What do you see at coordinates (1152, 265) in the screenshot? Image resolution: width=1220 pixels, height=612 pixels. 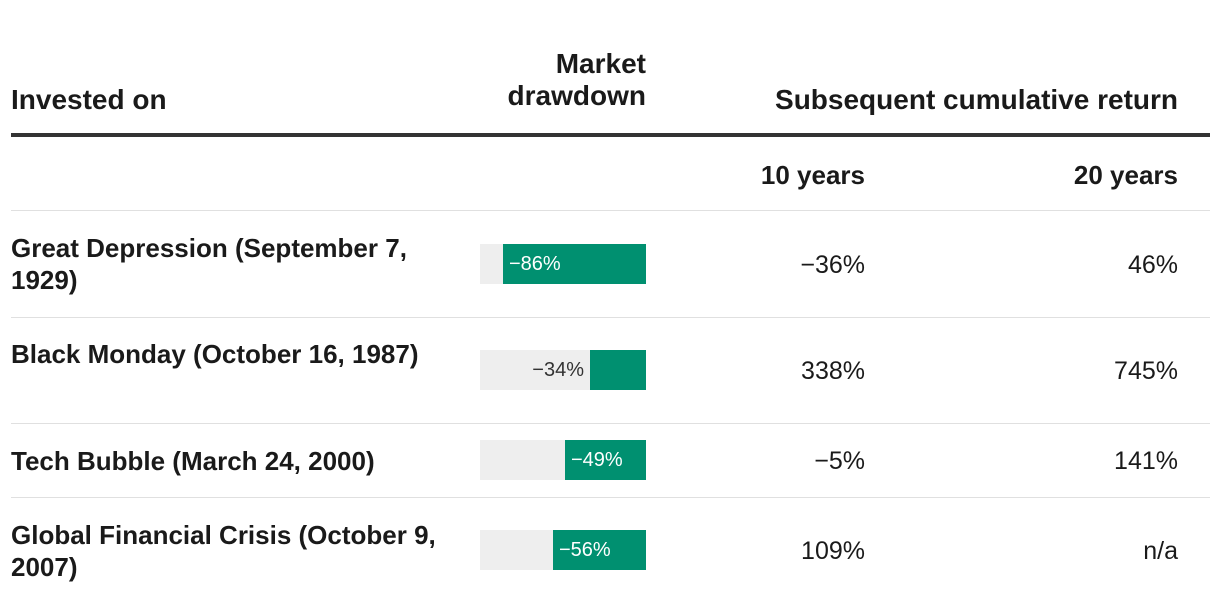 I see `return-20-years: 46%` at bounding box center [1152, 265].